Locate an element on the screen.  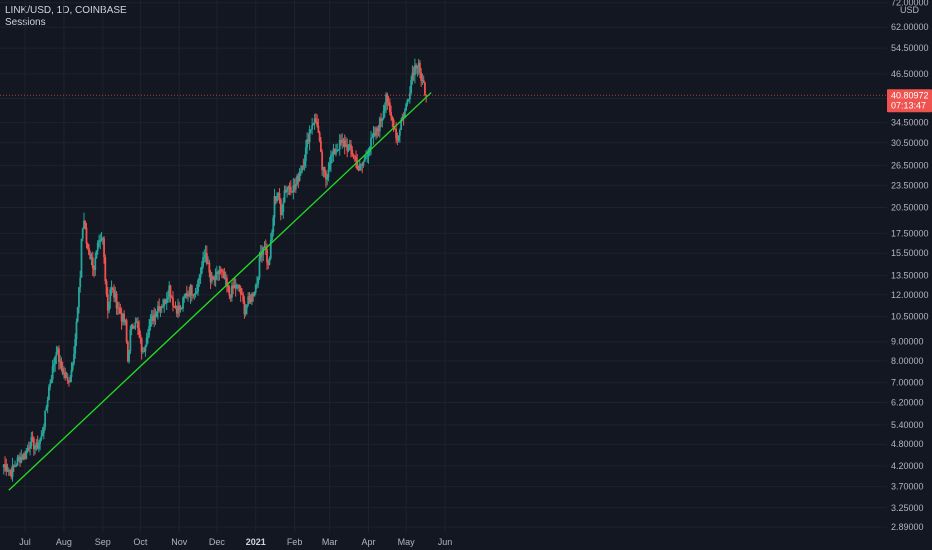
time-axis: Jul Aug Sep Oct Nov Dec 2021 Feb Mar Apr May Jun is located at coordinates (235, 542).